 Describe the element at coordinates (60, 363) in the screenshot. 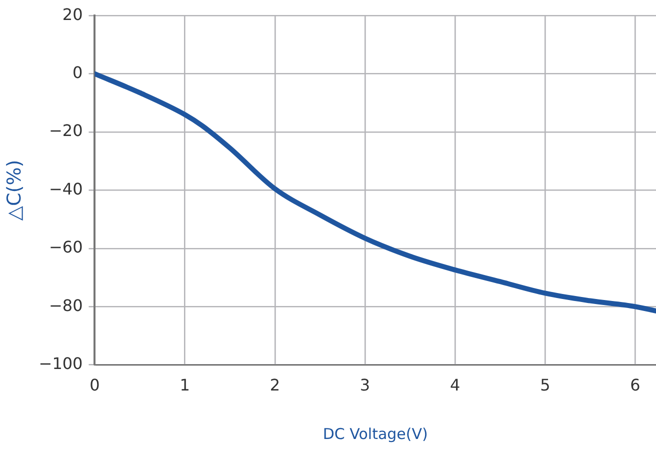

I see `y-tick-label: −100` at that location.